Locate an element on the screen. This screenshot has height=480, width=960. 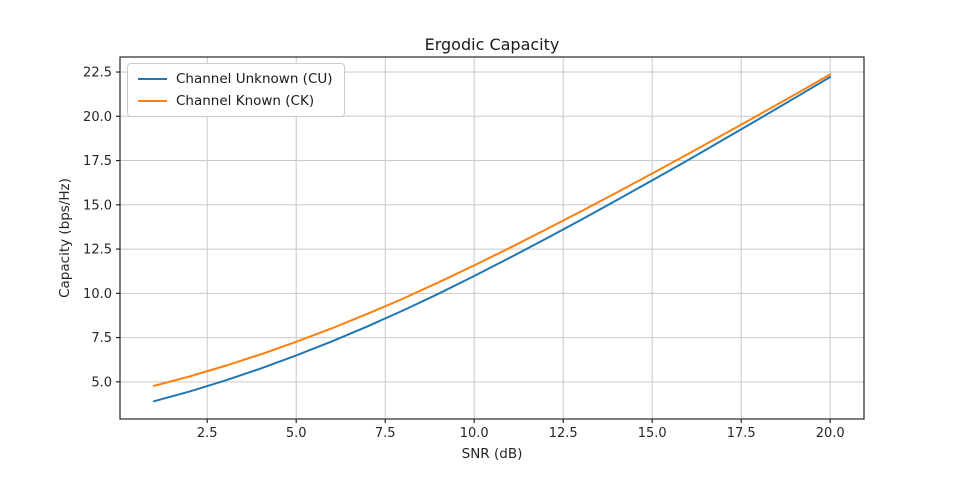
y-tick-label: 20.0 is located at coordinates (97, 117).